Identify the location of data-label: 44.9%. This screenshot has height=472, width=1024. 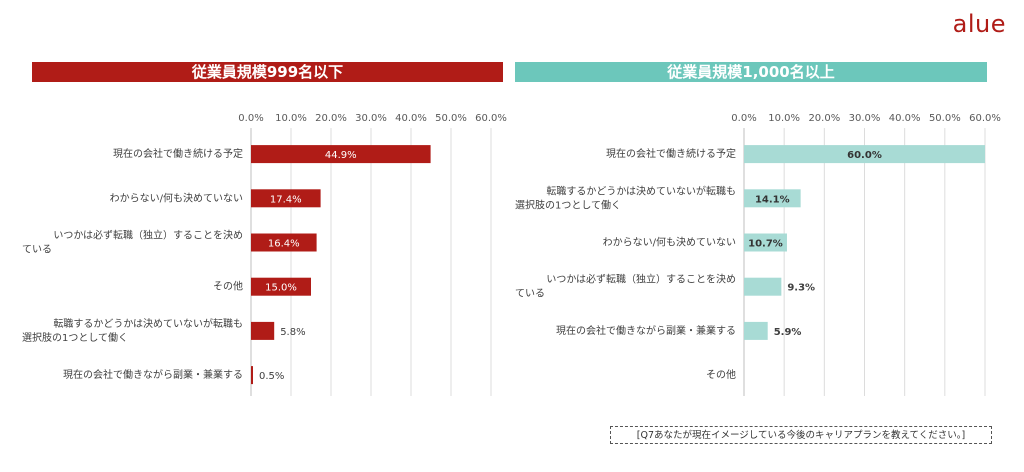
(341, 155).